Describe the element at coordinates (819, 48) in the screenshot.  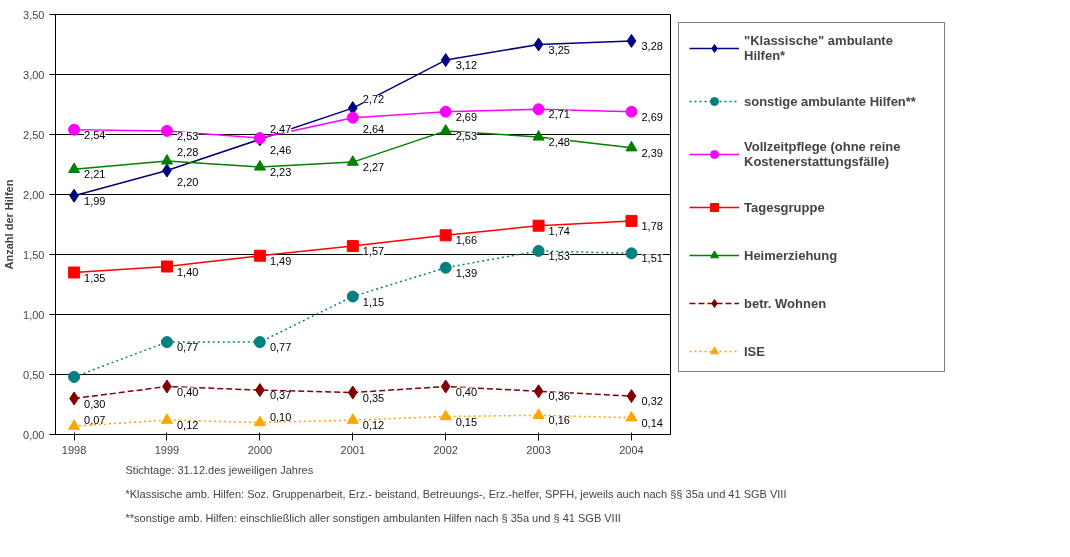
I see `legend-label: "Klassische" ambulante Hilfen*` at that location.